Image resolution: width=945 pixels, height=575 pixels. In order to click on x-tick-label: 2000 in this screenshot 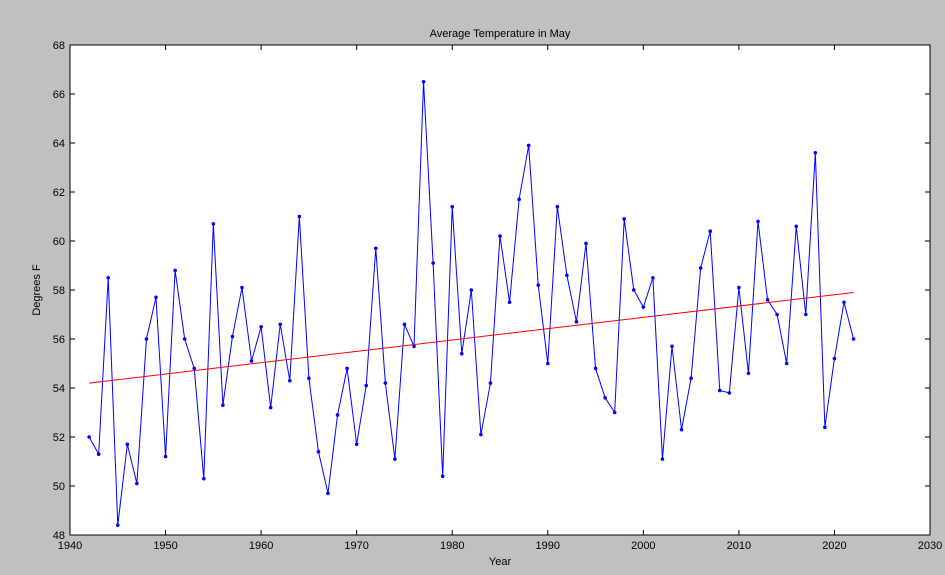, I will do `click(643, 546)`.